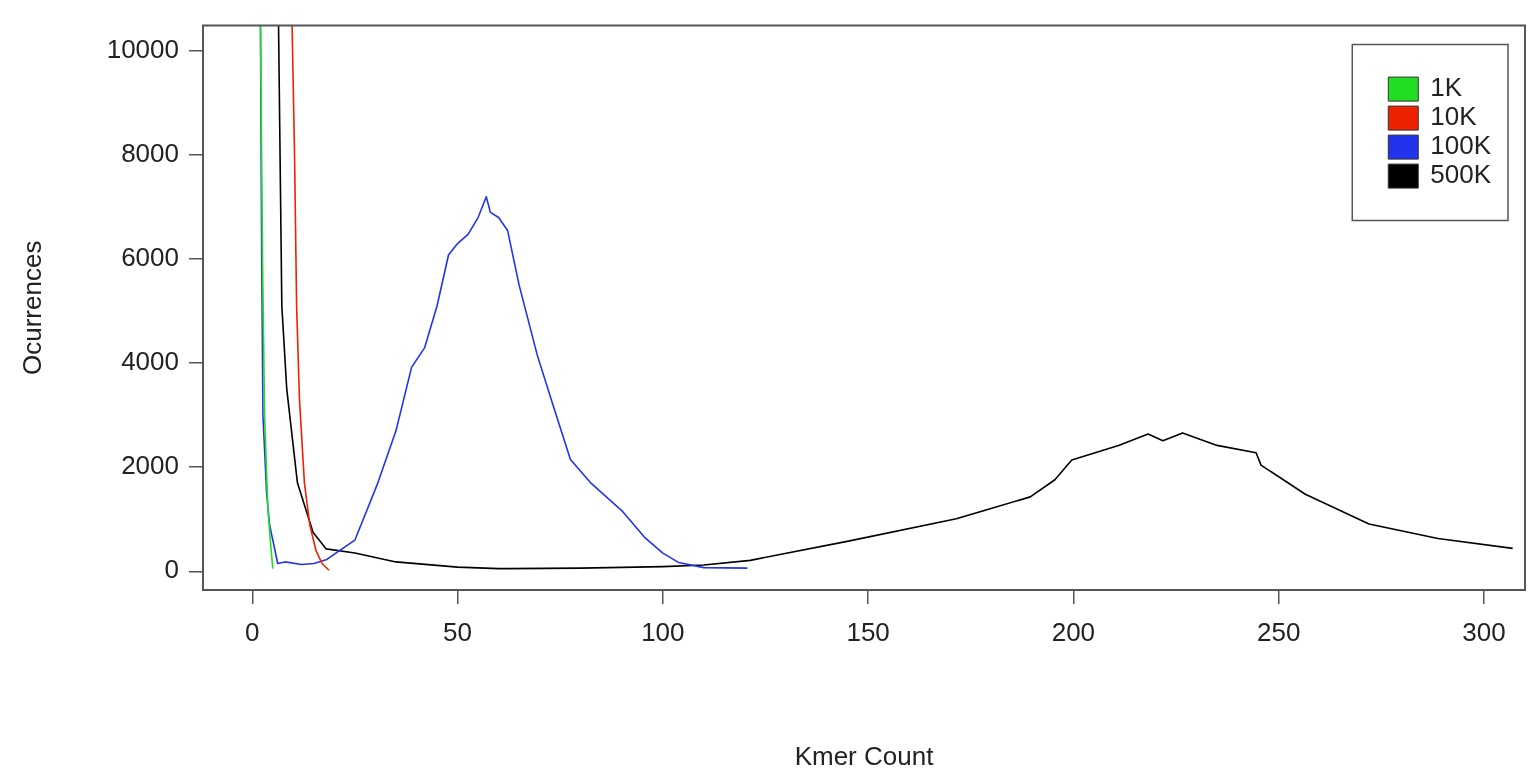 The height and width of the screenshot is (777, 1534). Describe the element at coordinates (458, 631) in the screenshot. I see `x-tick-label: 50` at that location.